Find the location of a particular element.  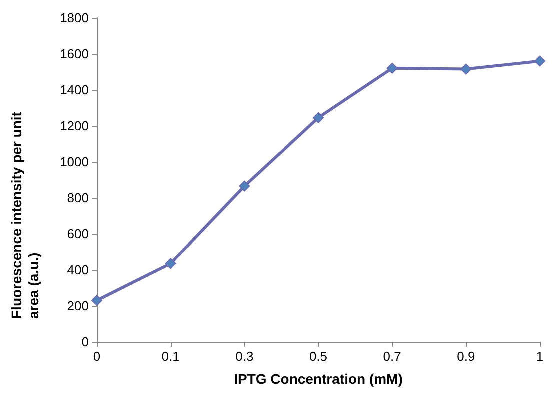

y-tick-label: 600 is located at coordinates (78, 234).